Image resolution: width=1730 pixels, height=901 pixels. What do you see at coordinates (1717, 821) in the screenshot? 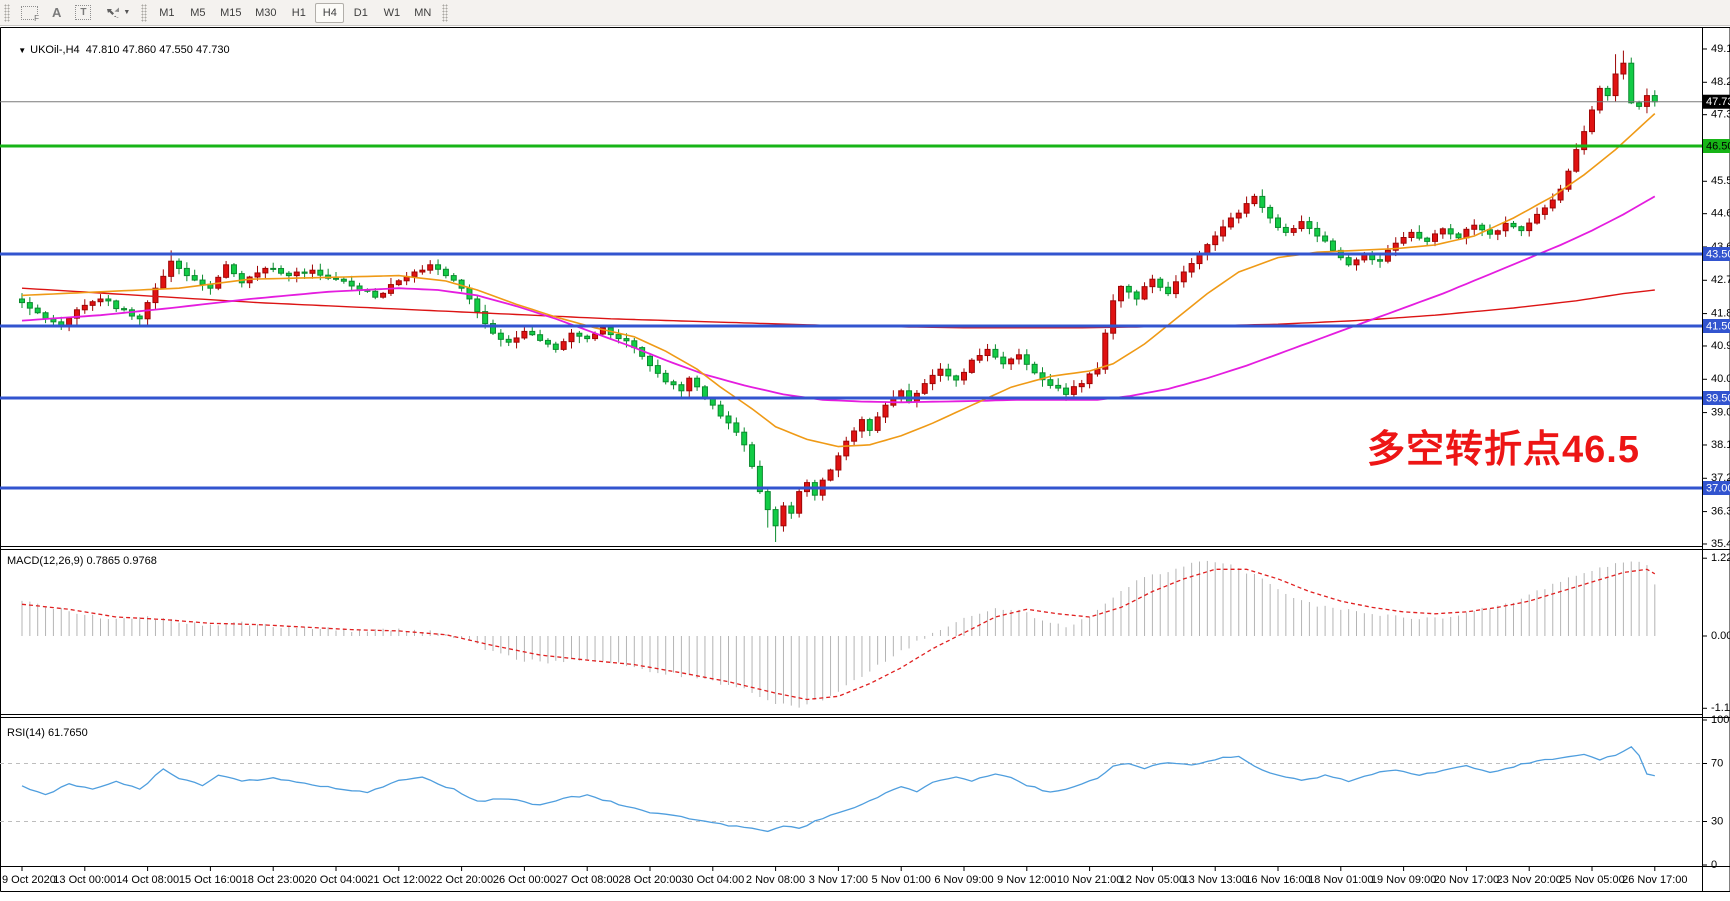
I see `rsi-tick: 30` at bounding box center [1717, 821].